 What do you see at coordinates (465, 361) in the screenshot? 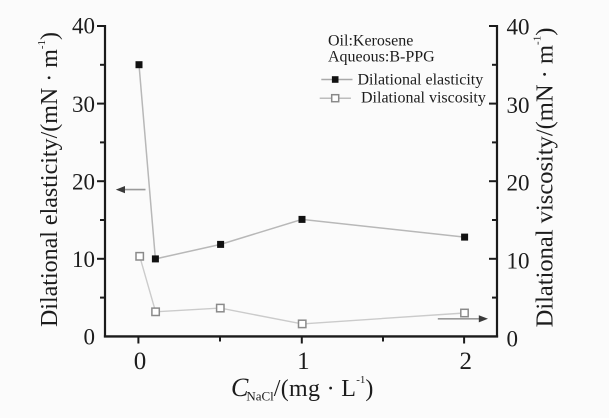
I see `svg-text: 2` at bounding box center [465, 361].